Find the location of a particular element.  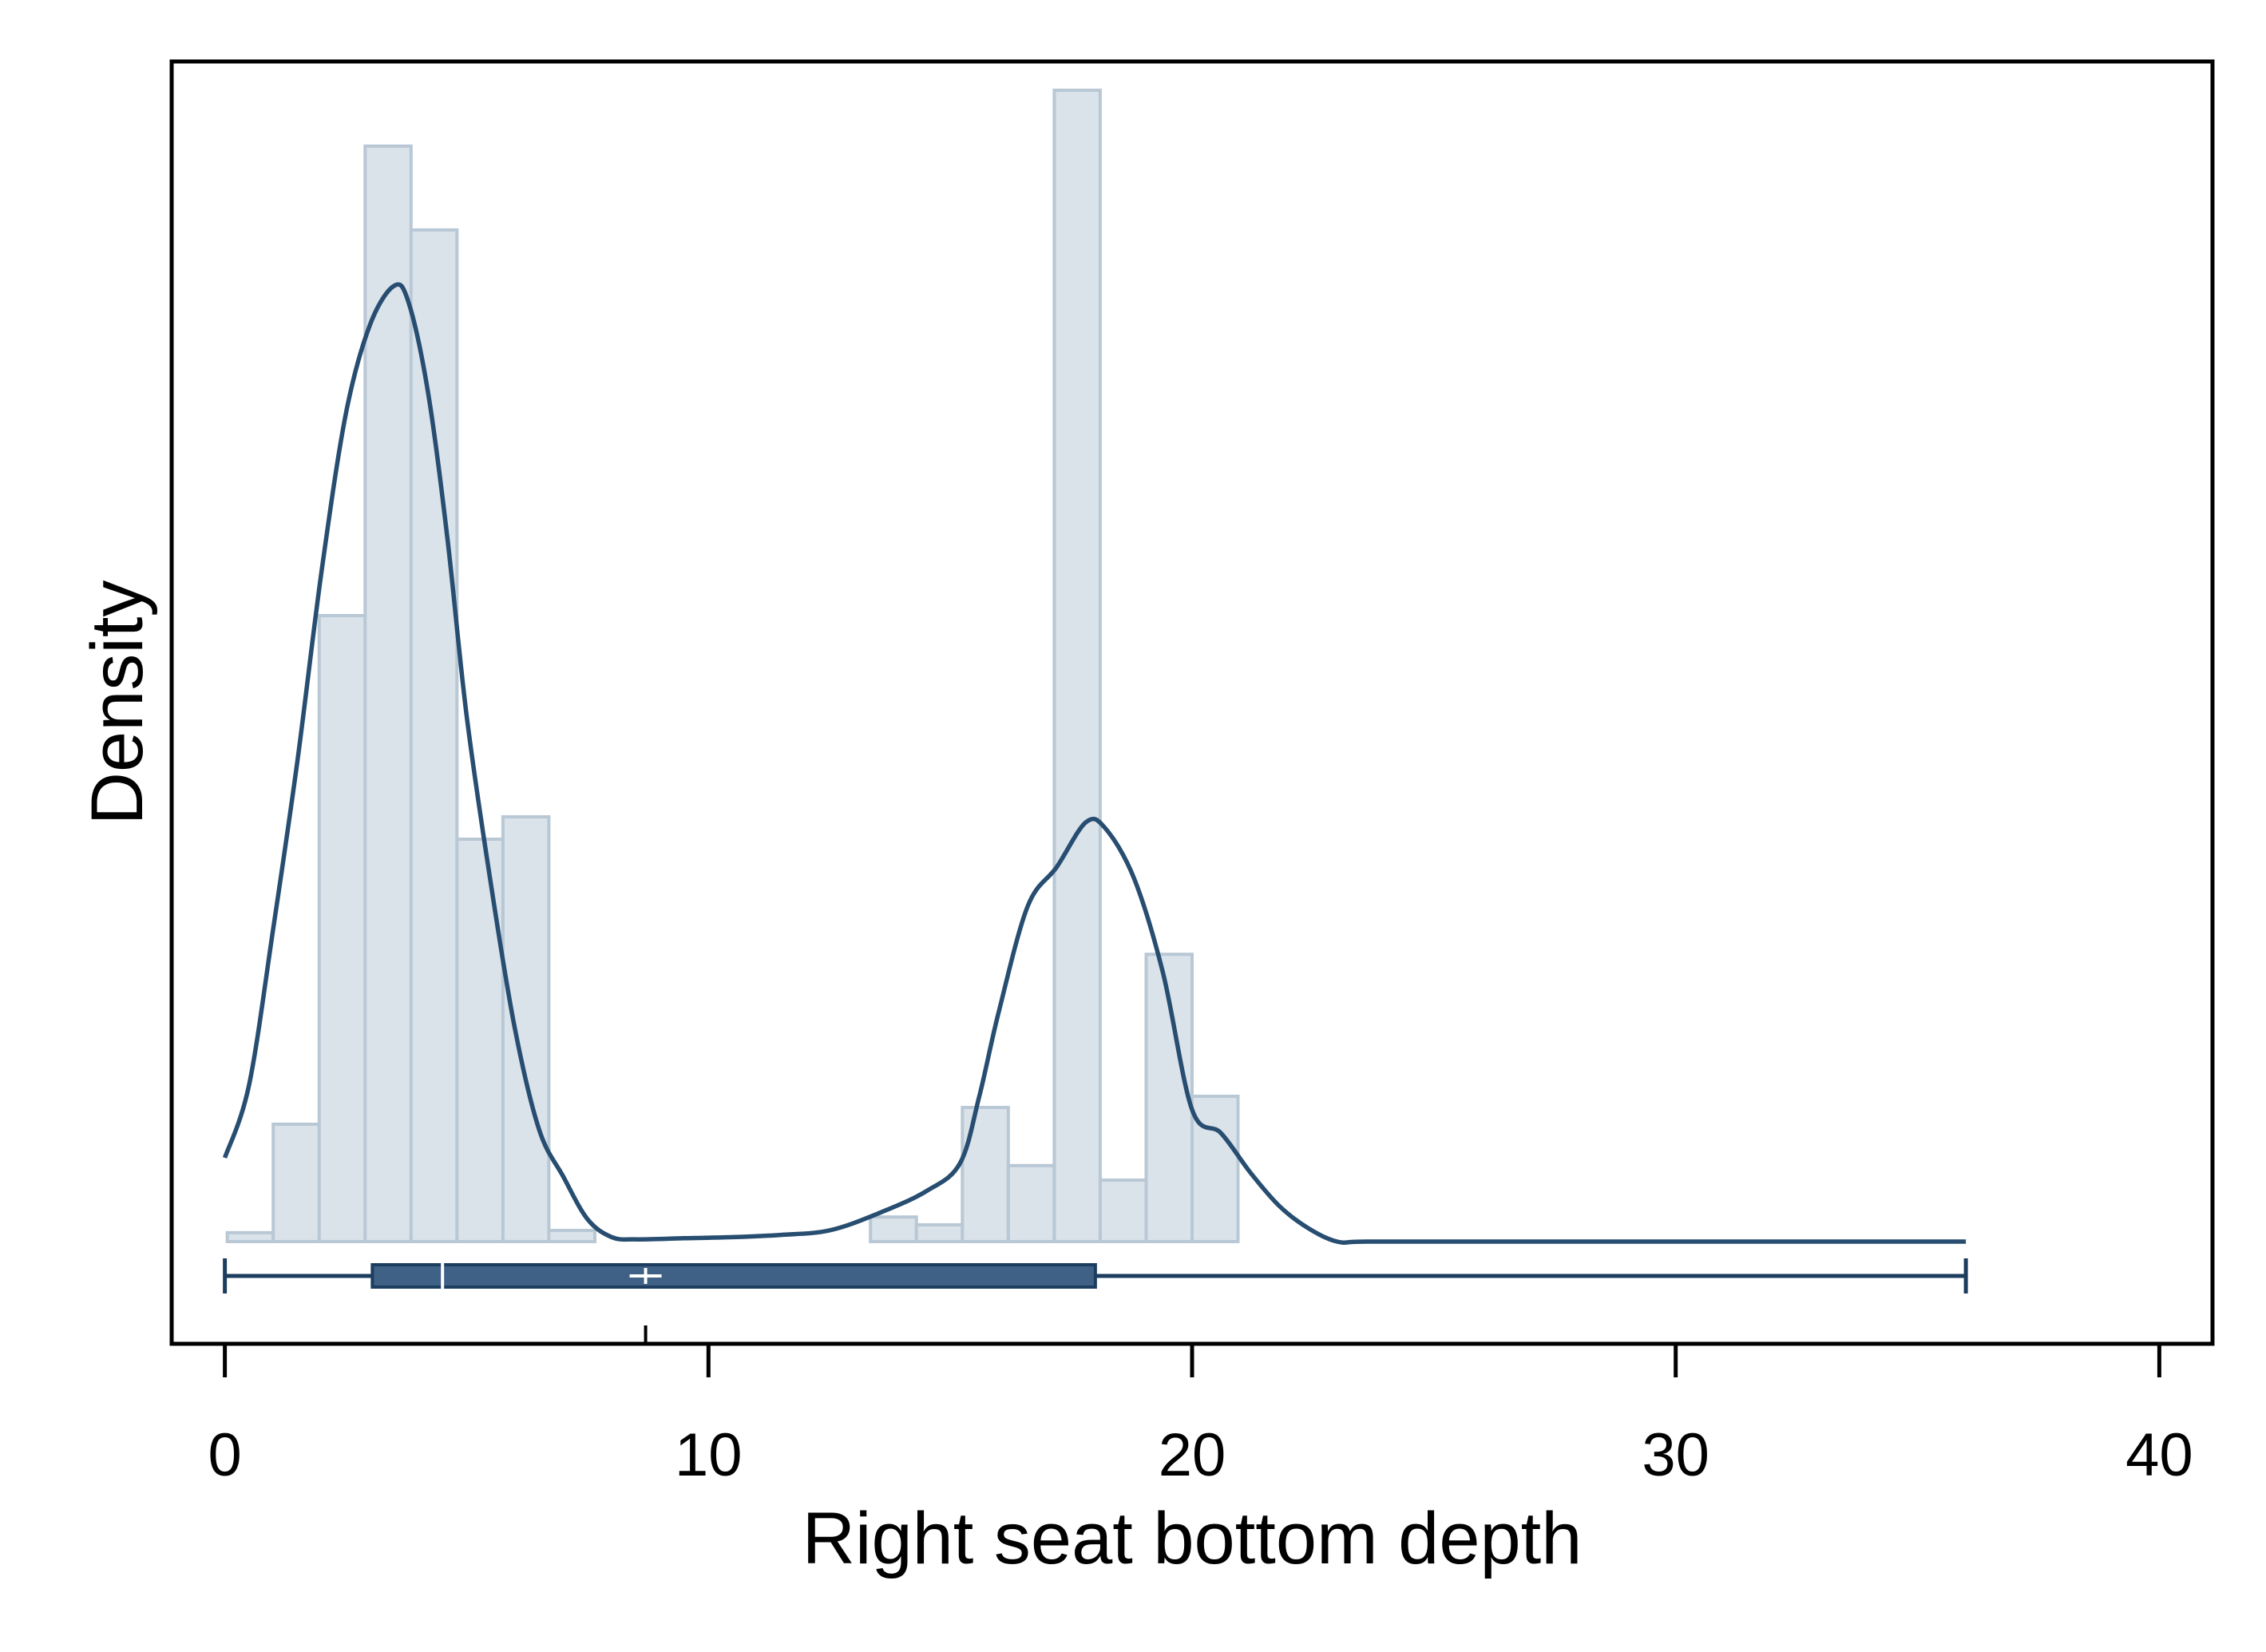

x-tick-label-30: 30 is located at coordinates (1675, 1455).